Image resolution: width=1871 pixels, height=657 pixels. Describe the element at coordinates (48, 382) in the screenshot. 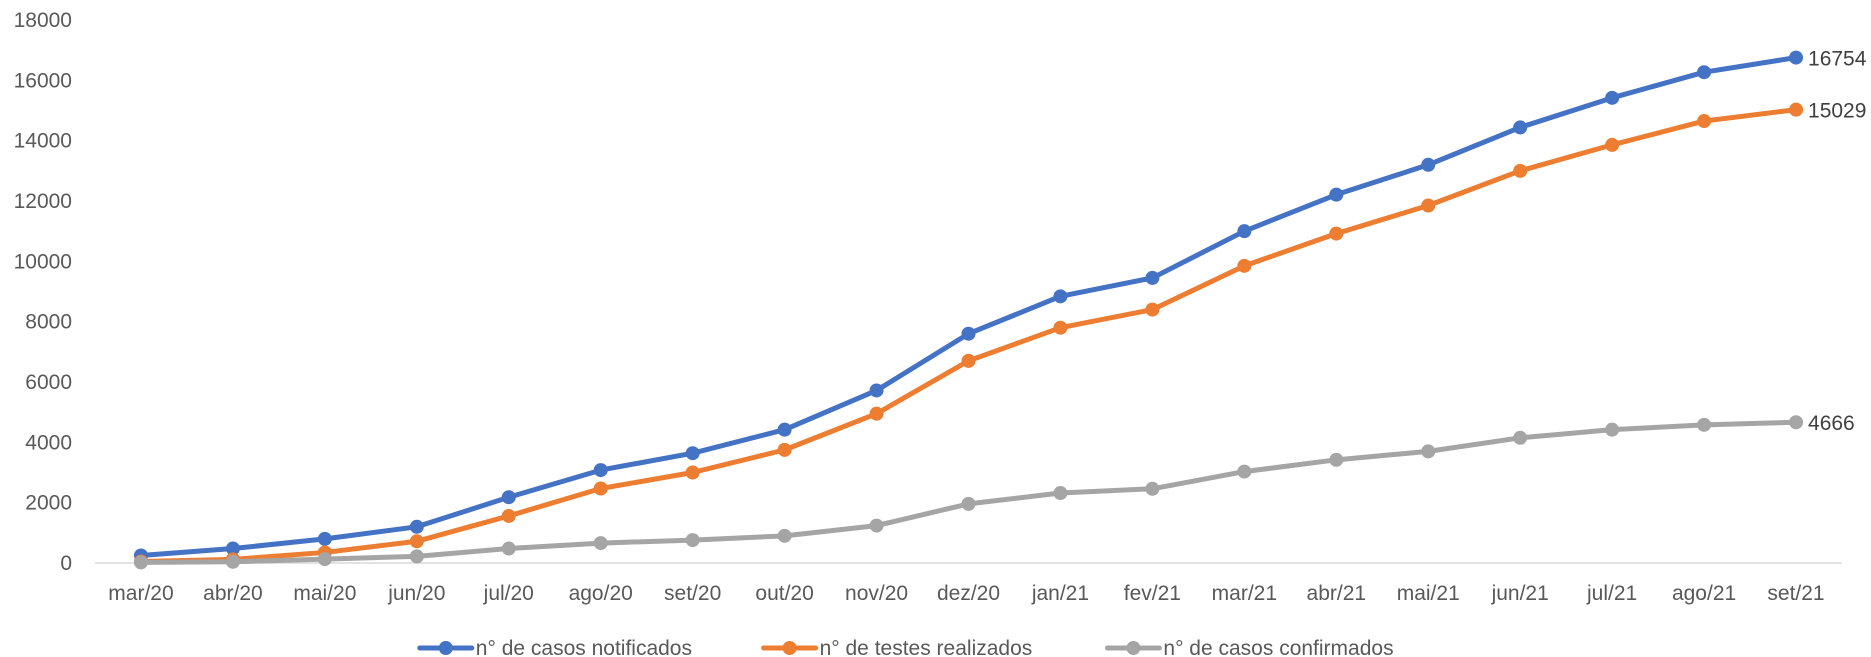

I see `y-tick-label: 6000` at that location.